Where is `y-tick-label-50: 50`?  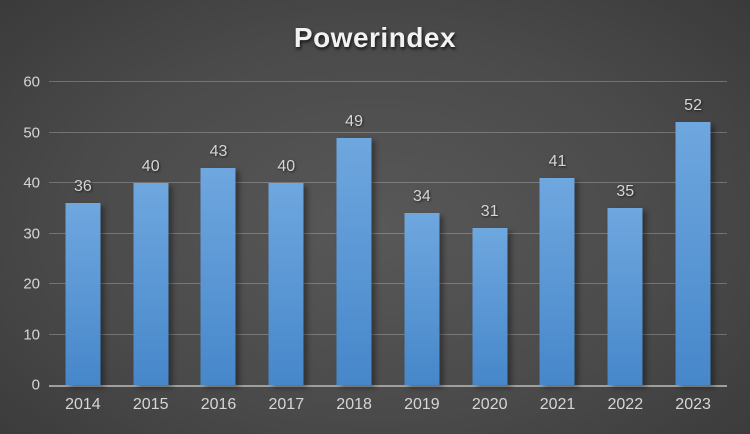
y-tick-label-50: 50 is located at coordinates (31, 132).